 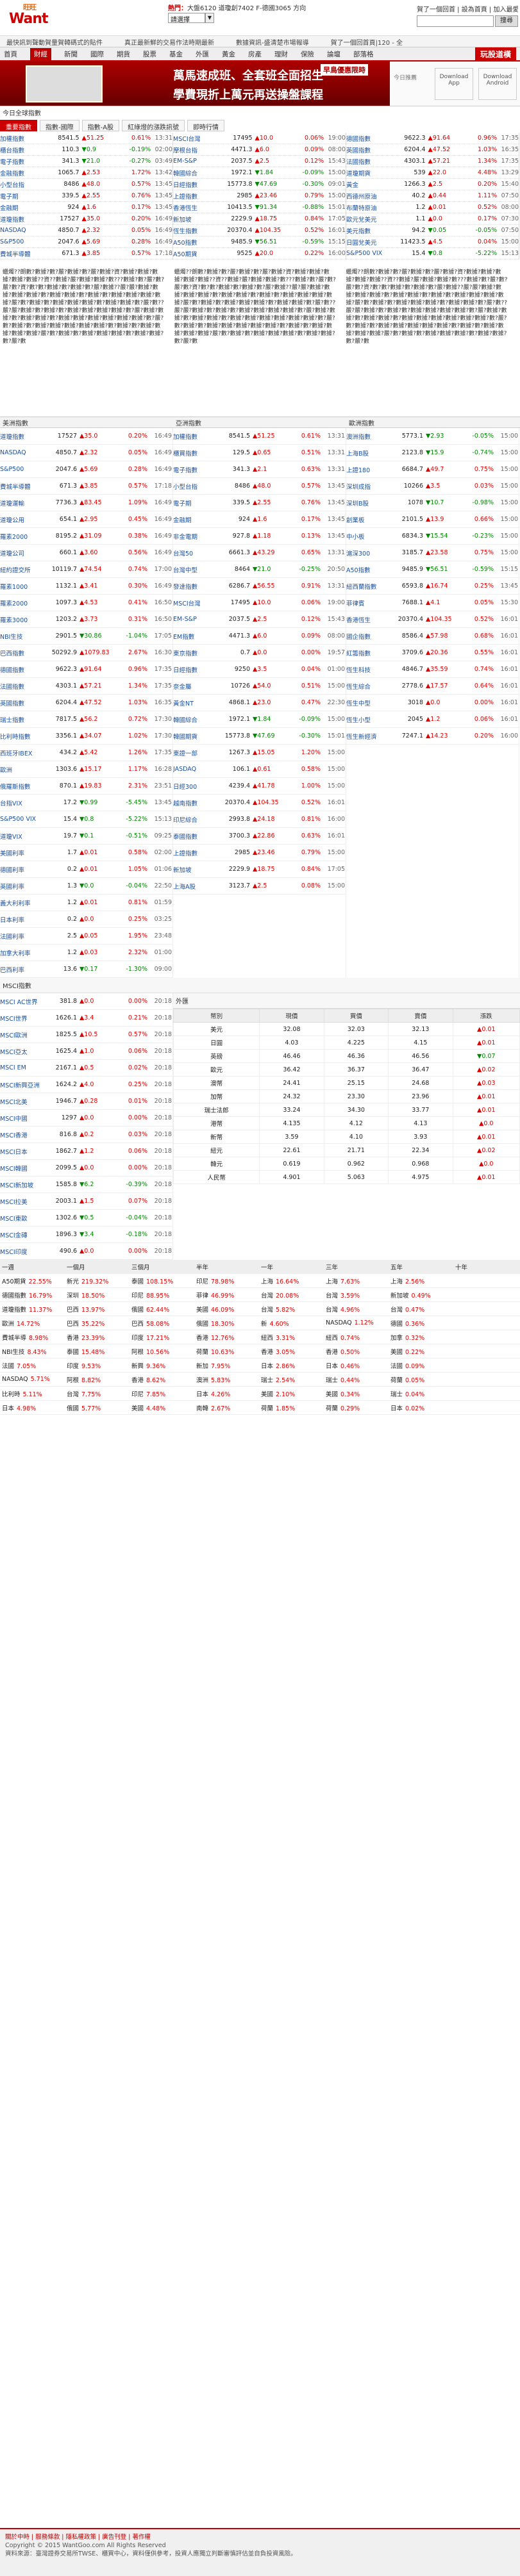 What do you see at coordinates (185, 769) in the screenshot?
I see `quote-name: JASDAQ` at bounding box center [185, 769].